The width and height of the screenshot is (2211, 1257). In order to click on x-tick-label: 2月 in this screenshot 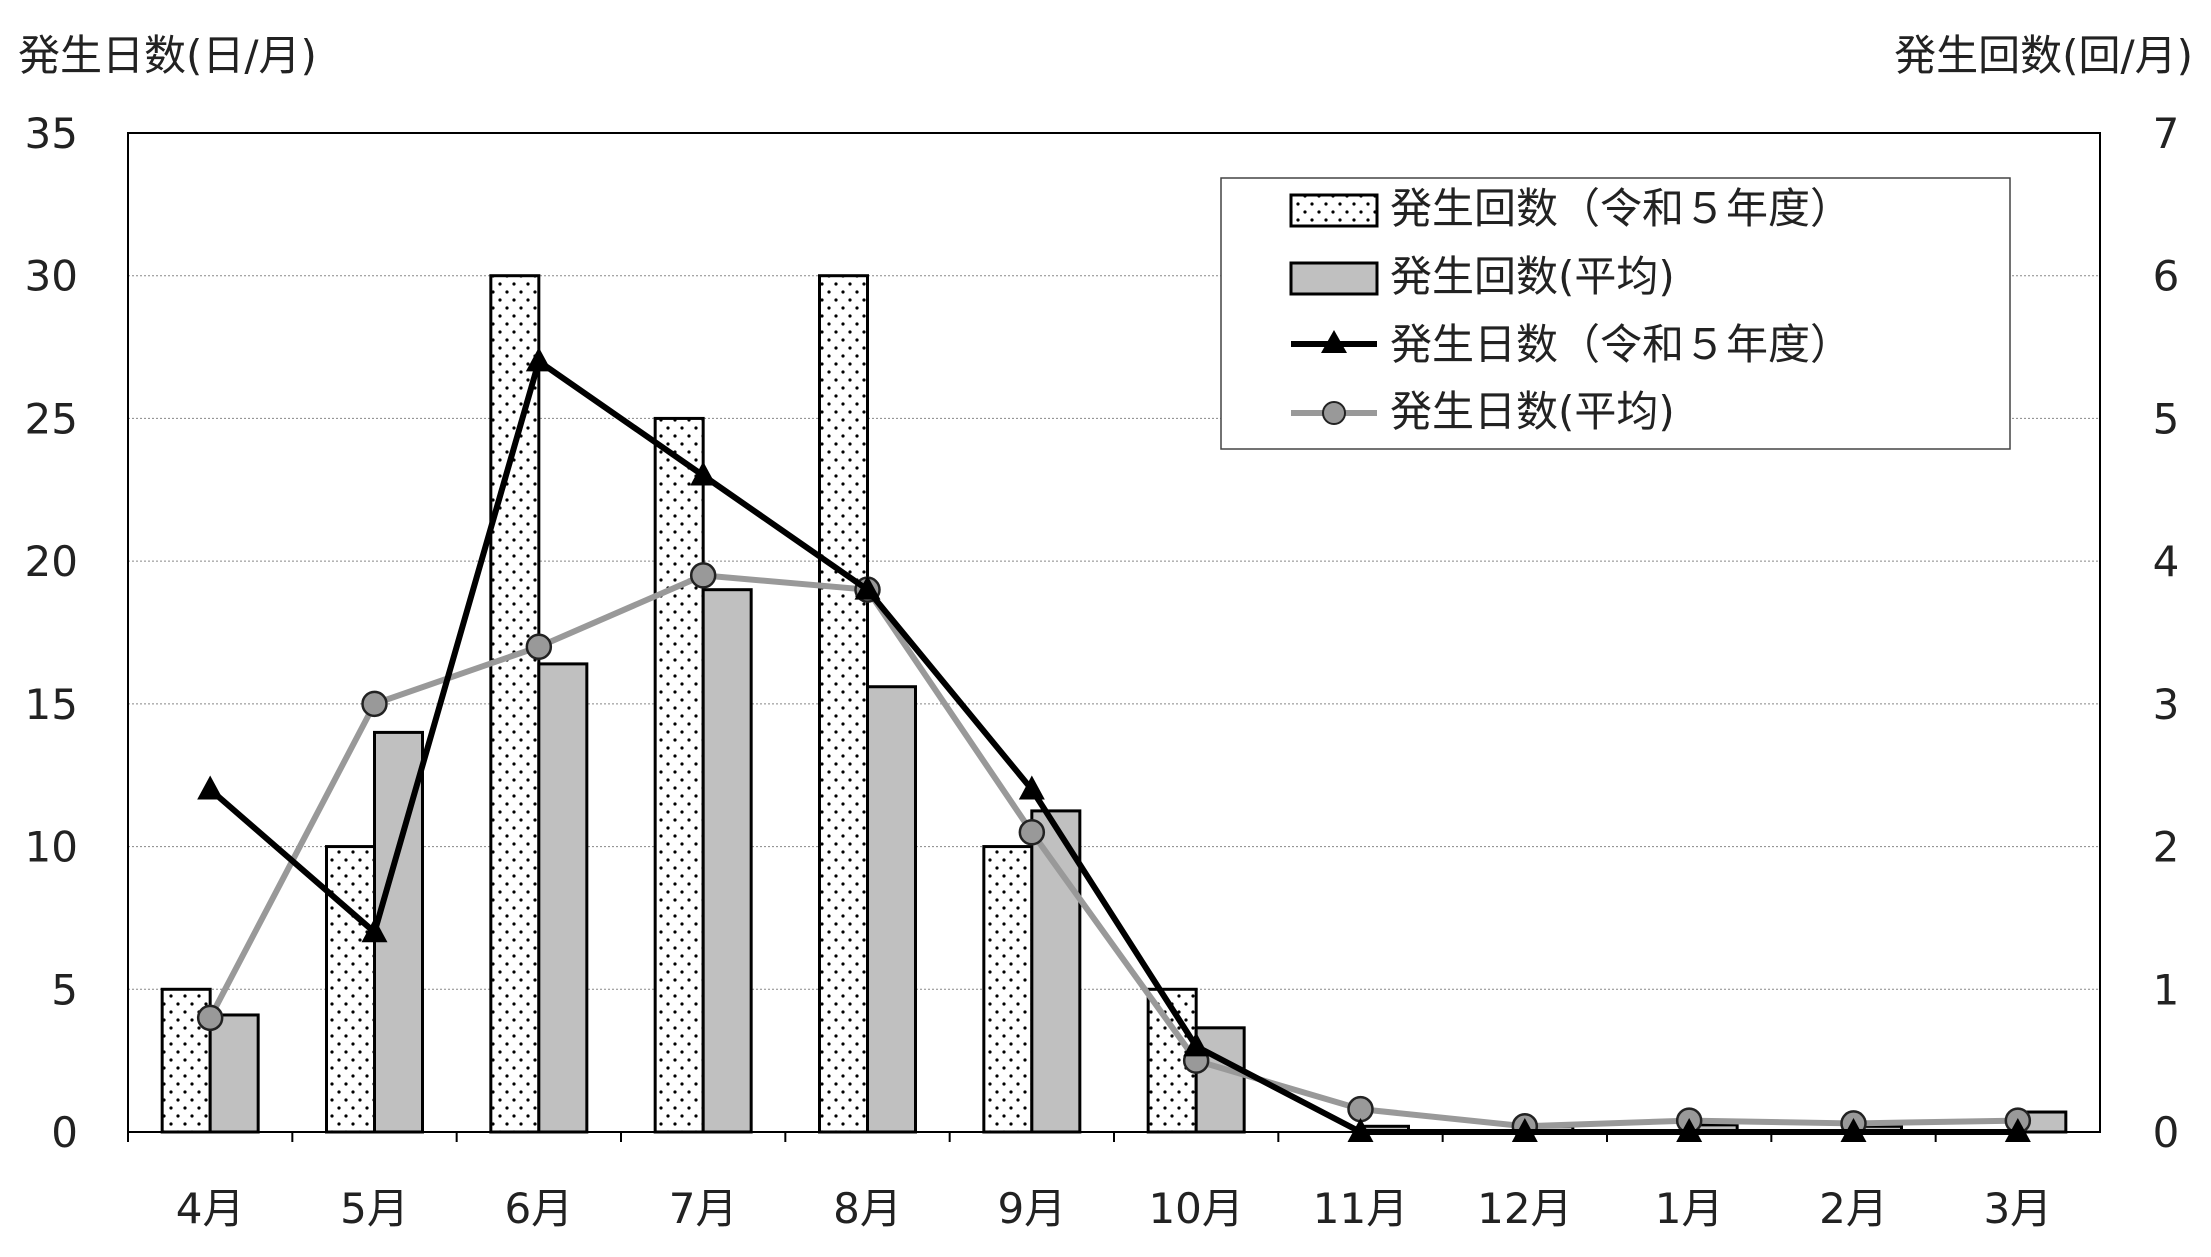, I will do `click(1853, 1208)`.